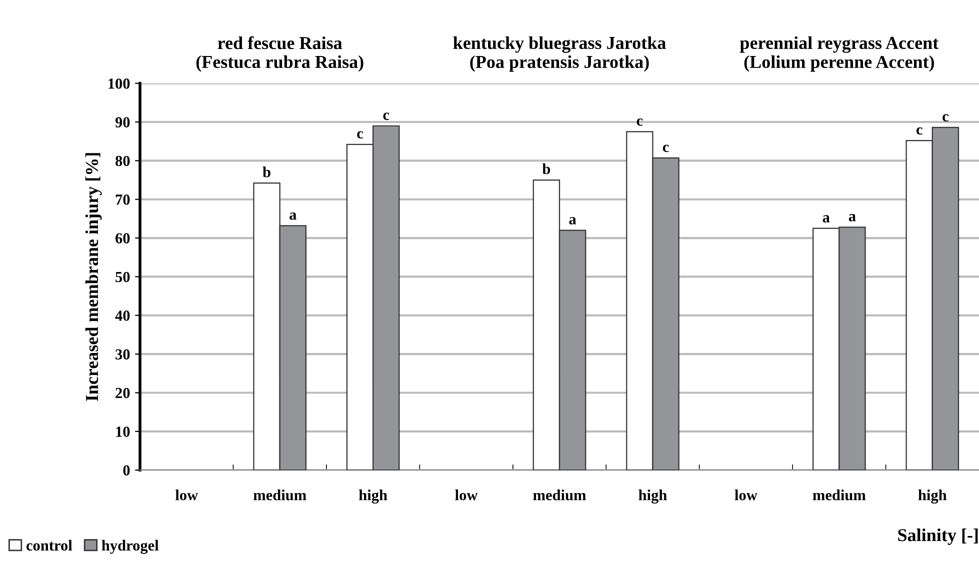 The height and width of the screenshot is (563, 979). Describe the element at coordinates (119, 83) in the screenshot. I see `y-tick-label: 100` at that location.